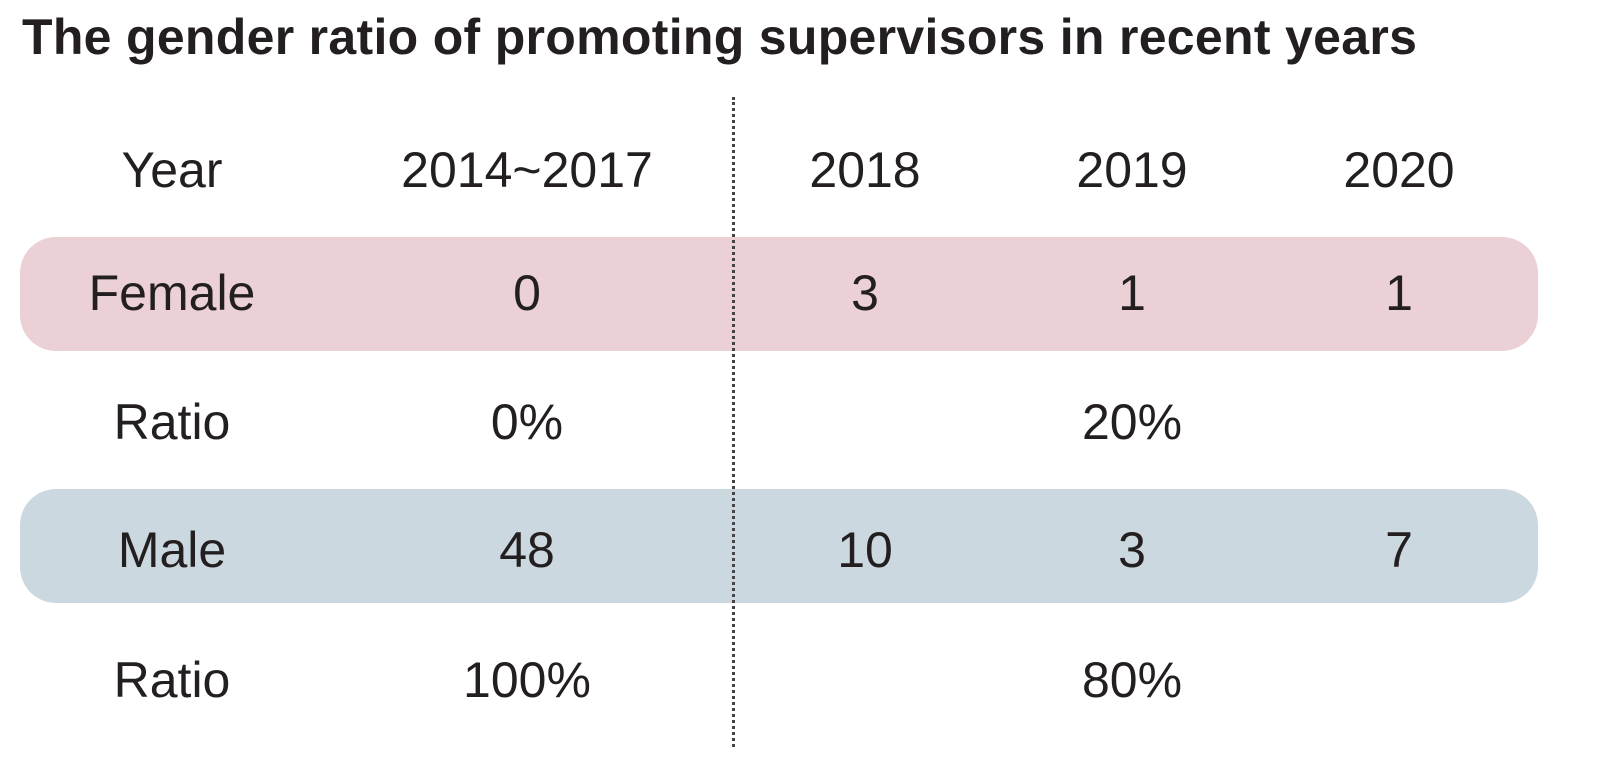 The image size is (1600, 760). What do you see at coordinates (172, 293) in the screenshot?
I see `female-label: Female` at bounding box center [172, 293].